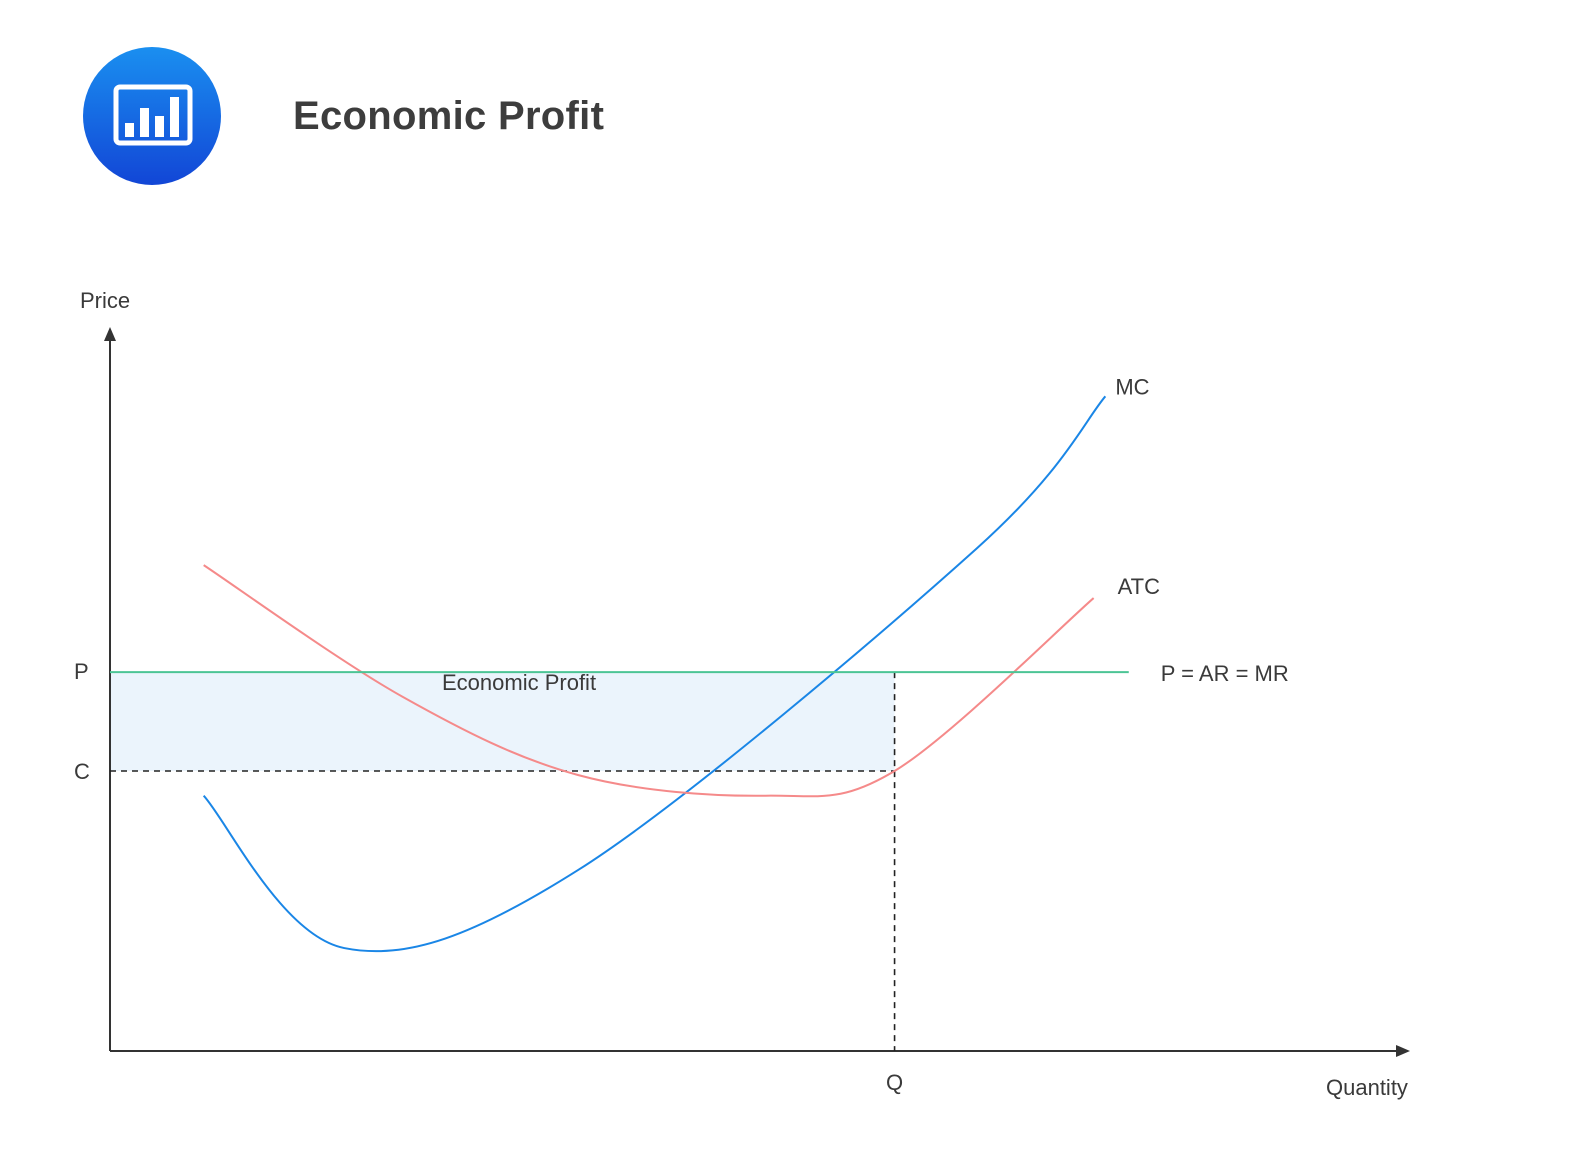  What do you see at coordinates (82, 771) in the screenshot?
I see `y-tick-label-c: C` at bounding box center [82, 771].